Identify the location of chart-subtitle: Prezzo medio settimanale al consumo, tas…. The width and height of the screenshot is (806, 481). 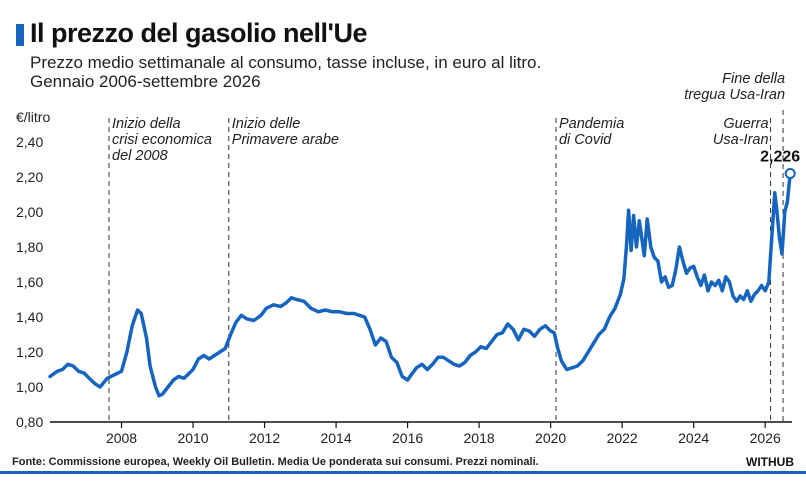
(330, 72).